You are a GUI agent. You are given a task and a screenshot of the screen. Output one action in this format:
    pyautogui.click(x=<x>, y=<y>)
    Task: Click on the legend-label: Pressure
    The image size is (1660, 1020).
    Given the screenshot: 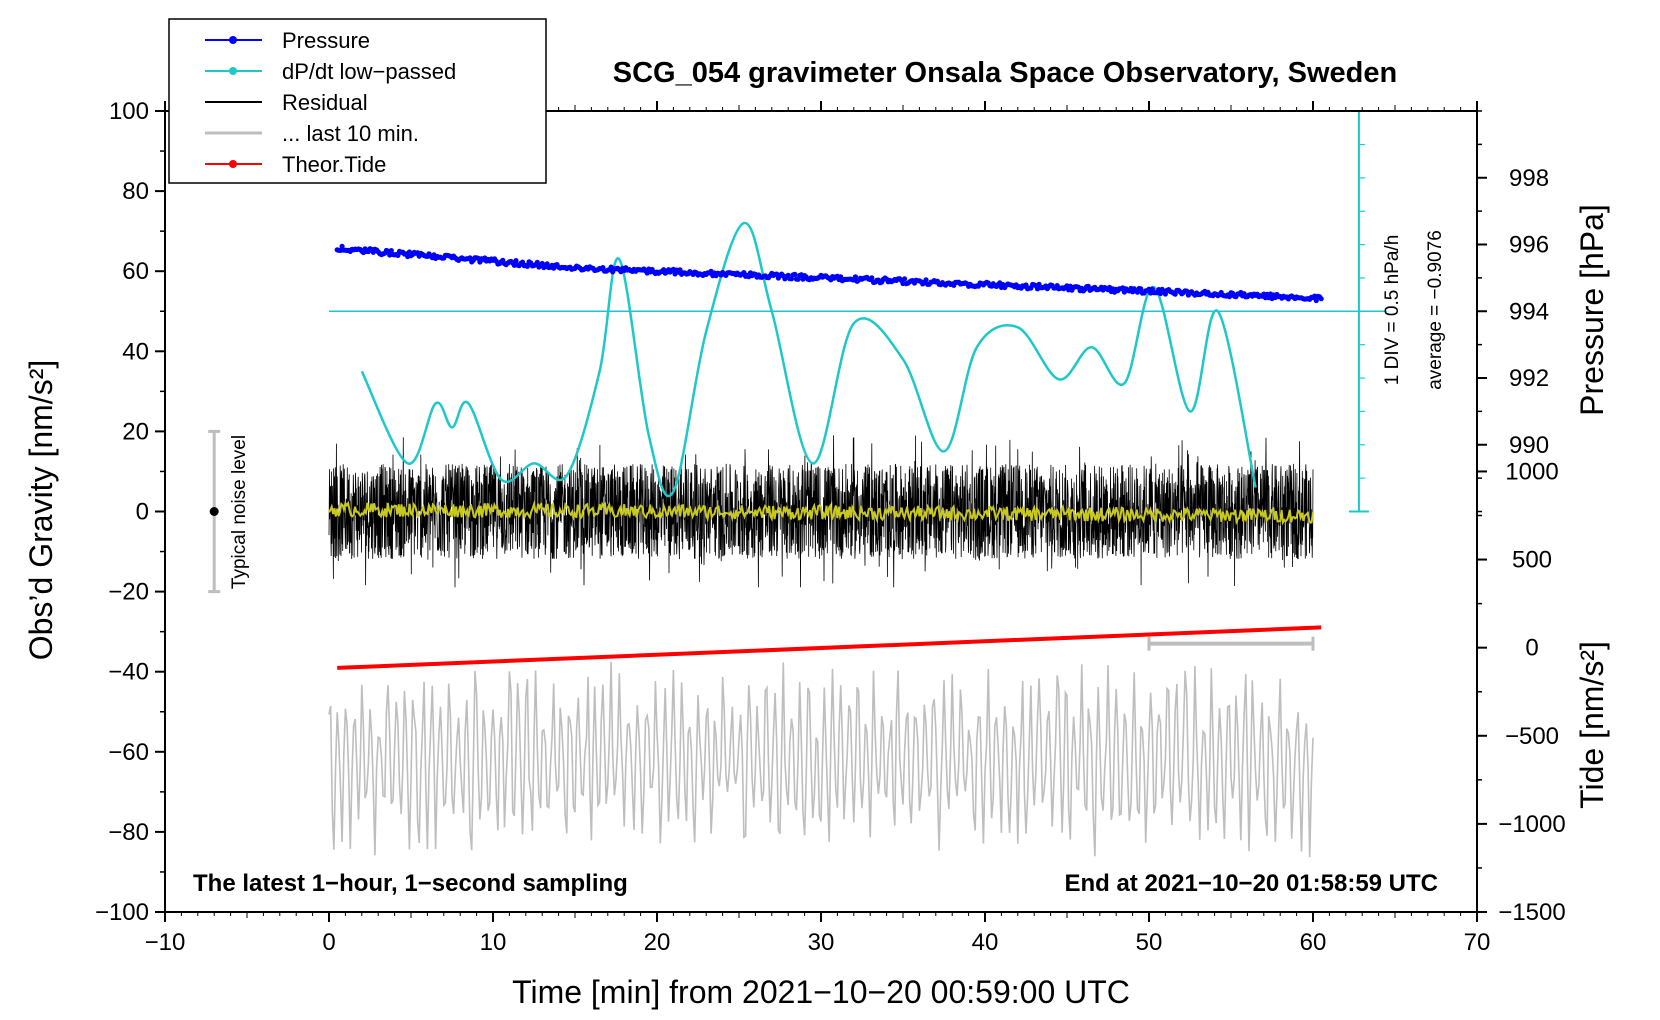 What is the action you would take?
    pyautogui.click(x=326, y=40)
    